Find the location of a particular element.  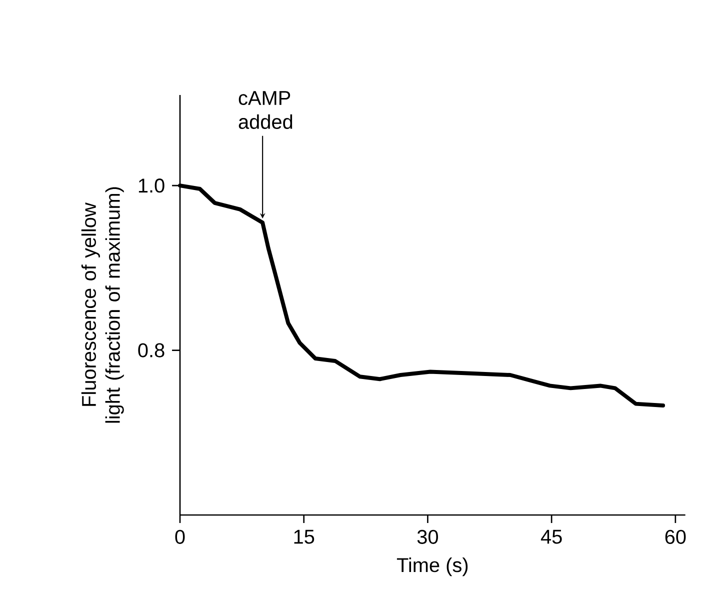

annotation: cAMP added is located at coordinates (265, 110).